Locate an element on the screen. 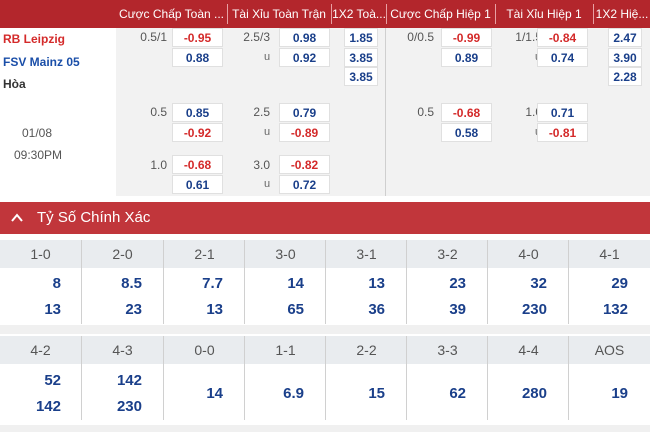 The width and height of the screenshot is (650, 432). h1-under-odds: 0.74 is located at coordinates (562, 57).